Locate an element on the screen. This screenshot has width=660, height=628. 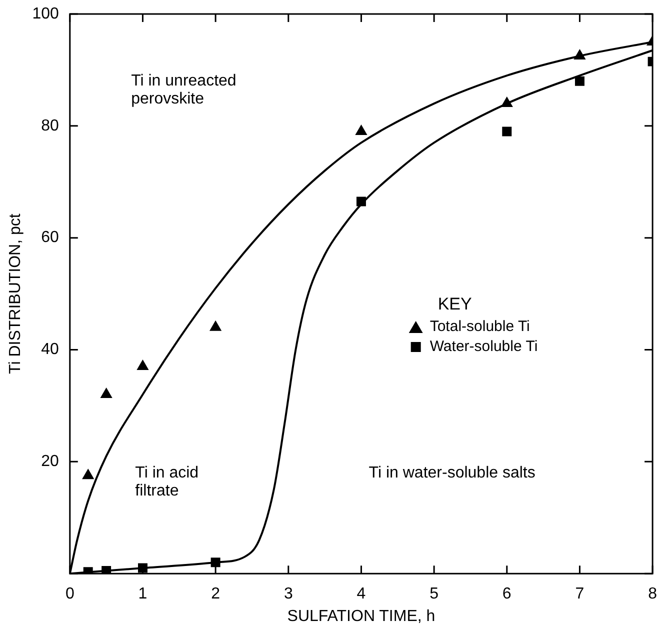
legend-label: Total-soluble Ti is located at coordinates (480, 327).